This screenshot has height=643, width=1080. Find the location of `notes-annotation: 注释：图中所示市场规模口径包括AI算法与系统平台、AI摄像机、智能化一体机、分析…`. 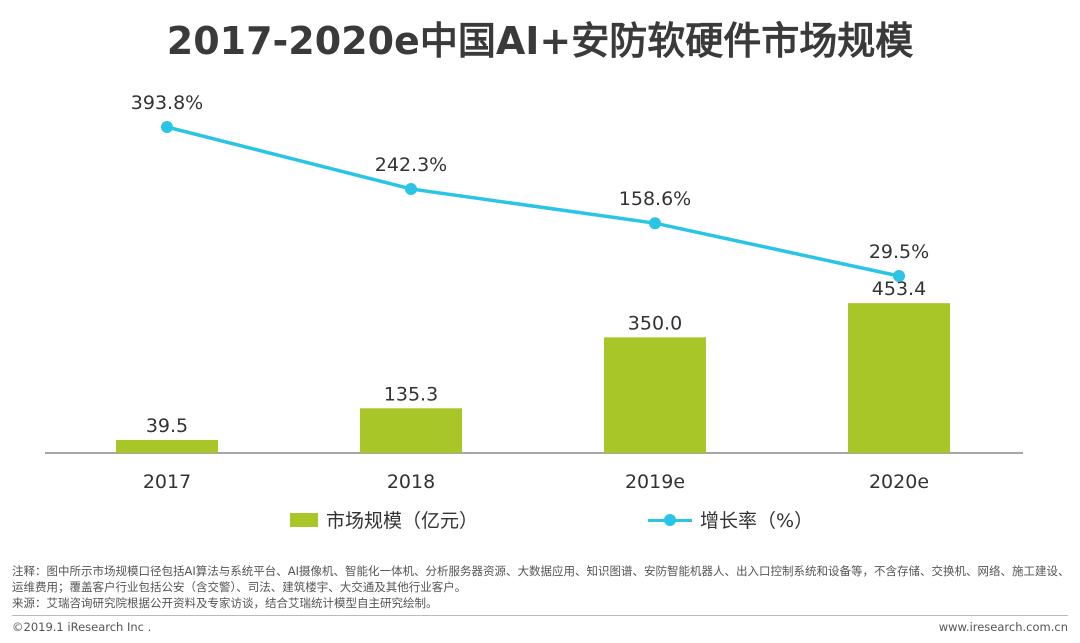

notes-annotation: 注释：图中所示市场规模口径包括AI算法与系统平台、AI摄像机、智能化一体机、分析… is located at coordinates (541, 579).